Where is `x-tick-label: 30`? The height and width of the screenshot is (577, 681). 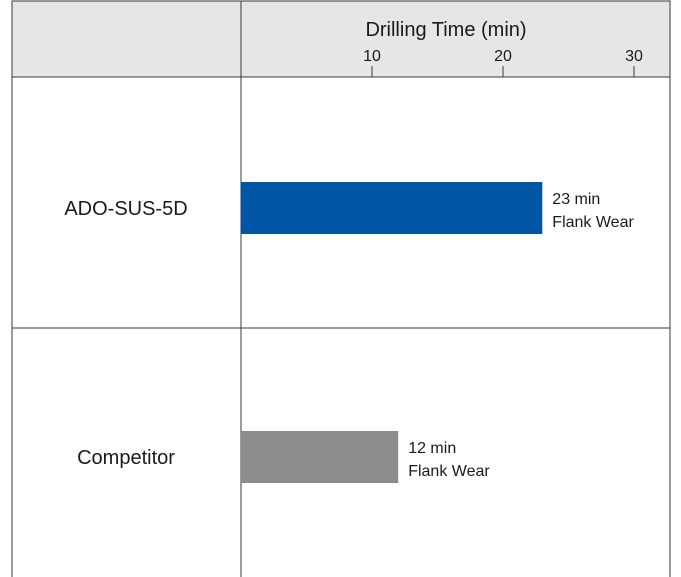 x-tick-label: 30 is located at coordinates (634, 56).